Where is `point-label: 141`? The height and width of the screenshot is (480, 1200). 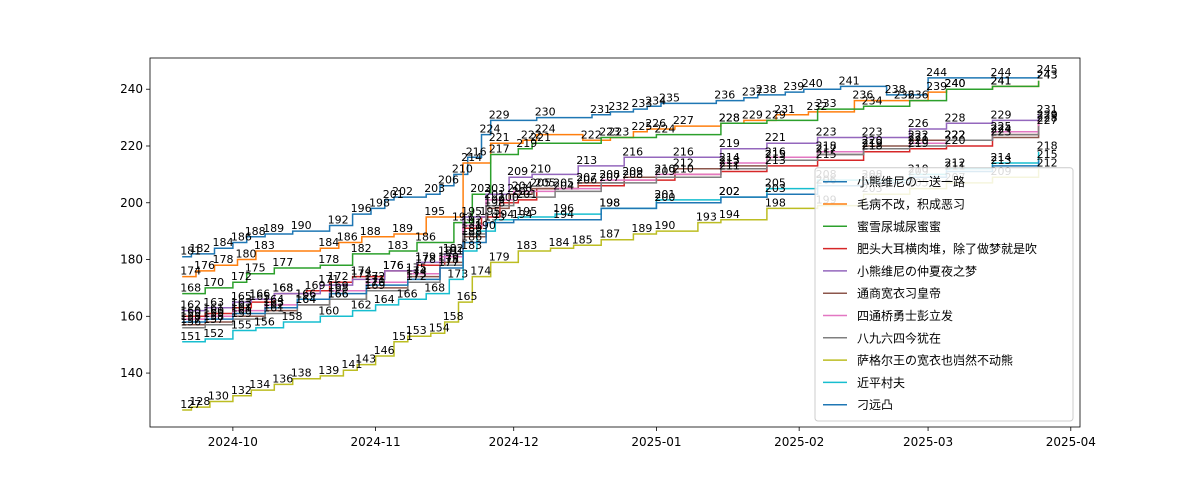
point-label: 141 is located at coordinates (351, 364).